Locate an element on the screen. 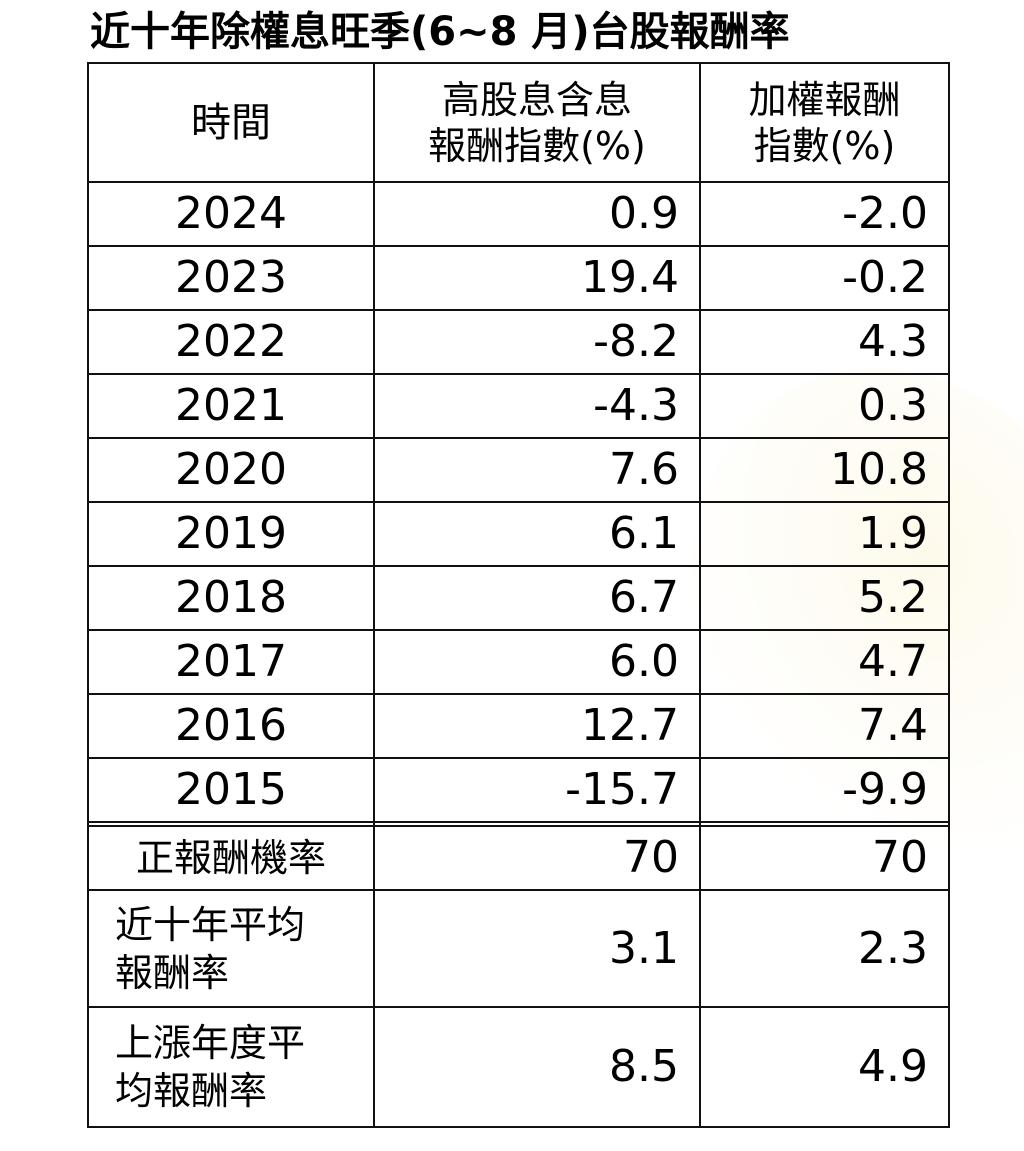  table-header-row: 時間 高股息含息 報酬指數(%) 加權報酬 指數(%) is located at coordinates (518, 122).